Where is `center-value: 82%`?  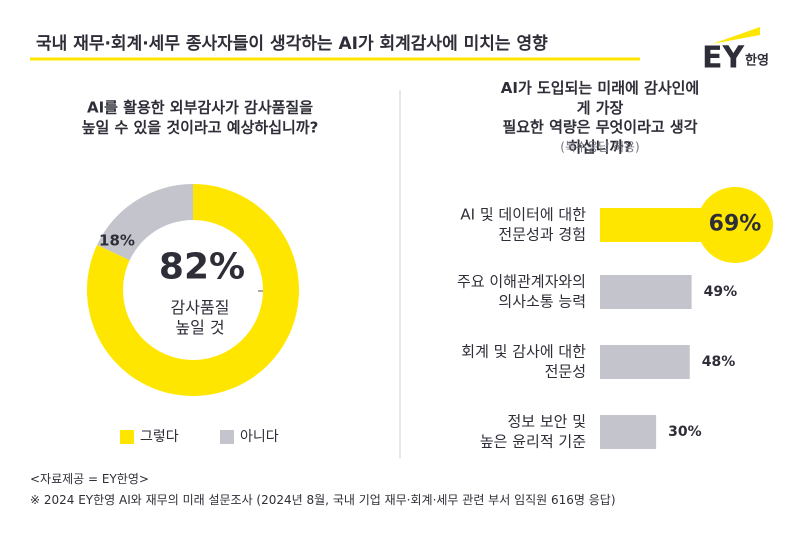
center-value: 82% is located at coordinates (202, 267).